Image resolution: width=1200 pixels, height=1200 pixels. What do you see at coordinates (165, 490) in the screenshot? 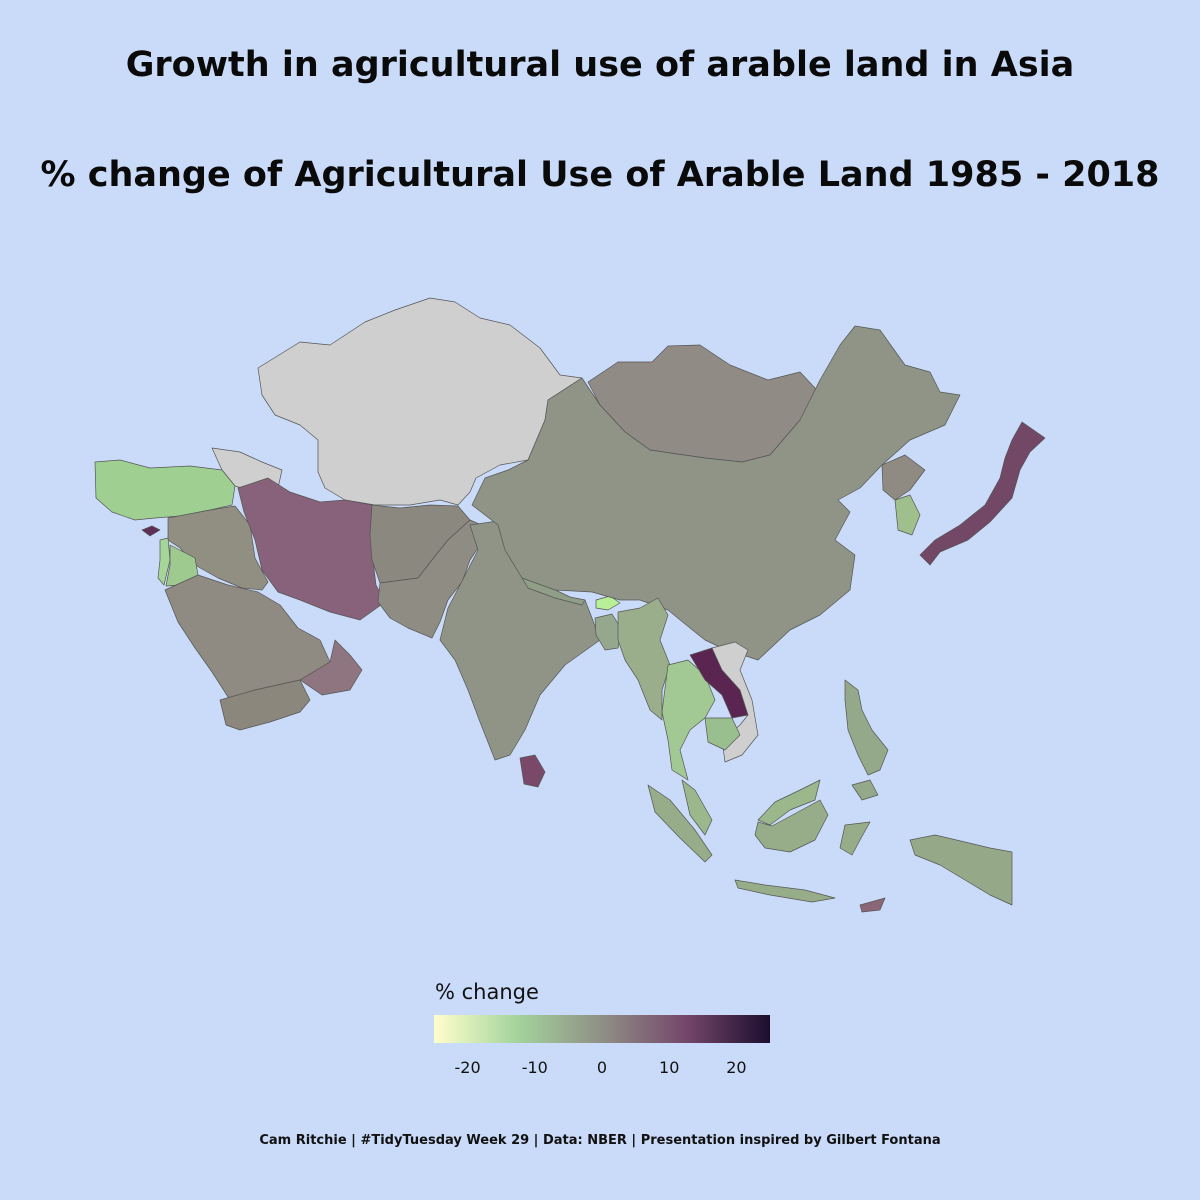
I see `region-turkey: Turkey` at bounding box center [165, 490].